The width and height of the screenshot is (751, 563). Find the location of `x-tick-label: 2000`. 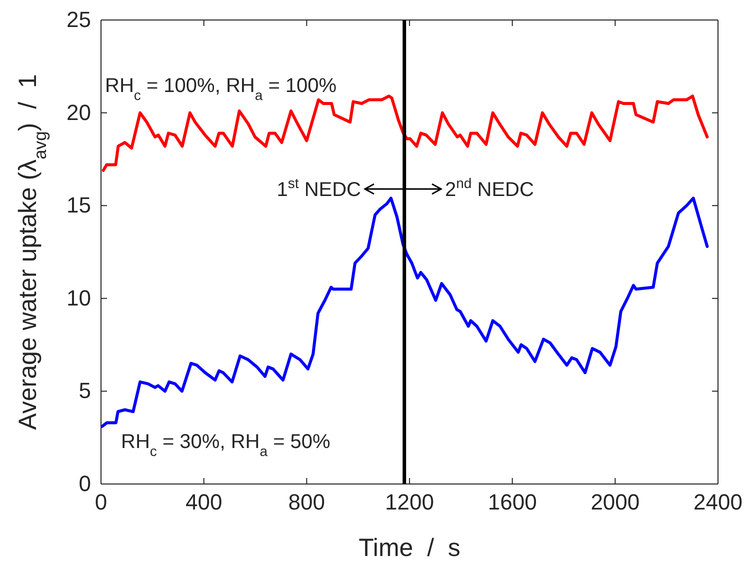

x-tick-label: 2000 is located at coordinates (615, 502).